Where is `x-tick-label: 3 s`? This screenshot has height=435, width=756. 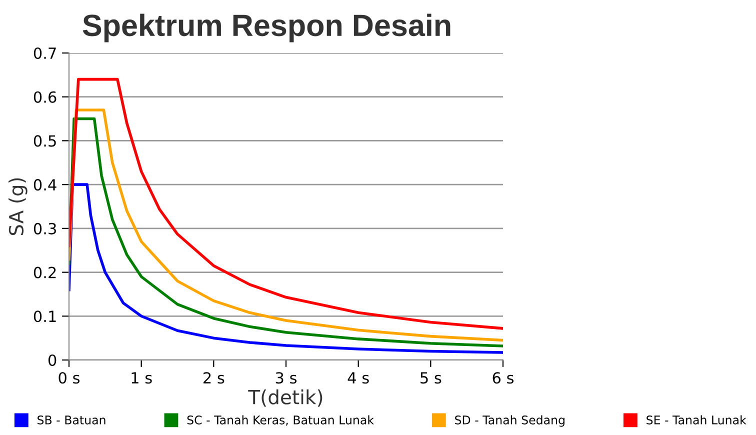 x-tick-label: 3 s is located at coordinates (286, 378).